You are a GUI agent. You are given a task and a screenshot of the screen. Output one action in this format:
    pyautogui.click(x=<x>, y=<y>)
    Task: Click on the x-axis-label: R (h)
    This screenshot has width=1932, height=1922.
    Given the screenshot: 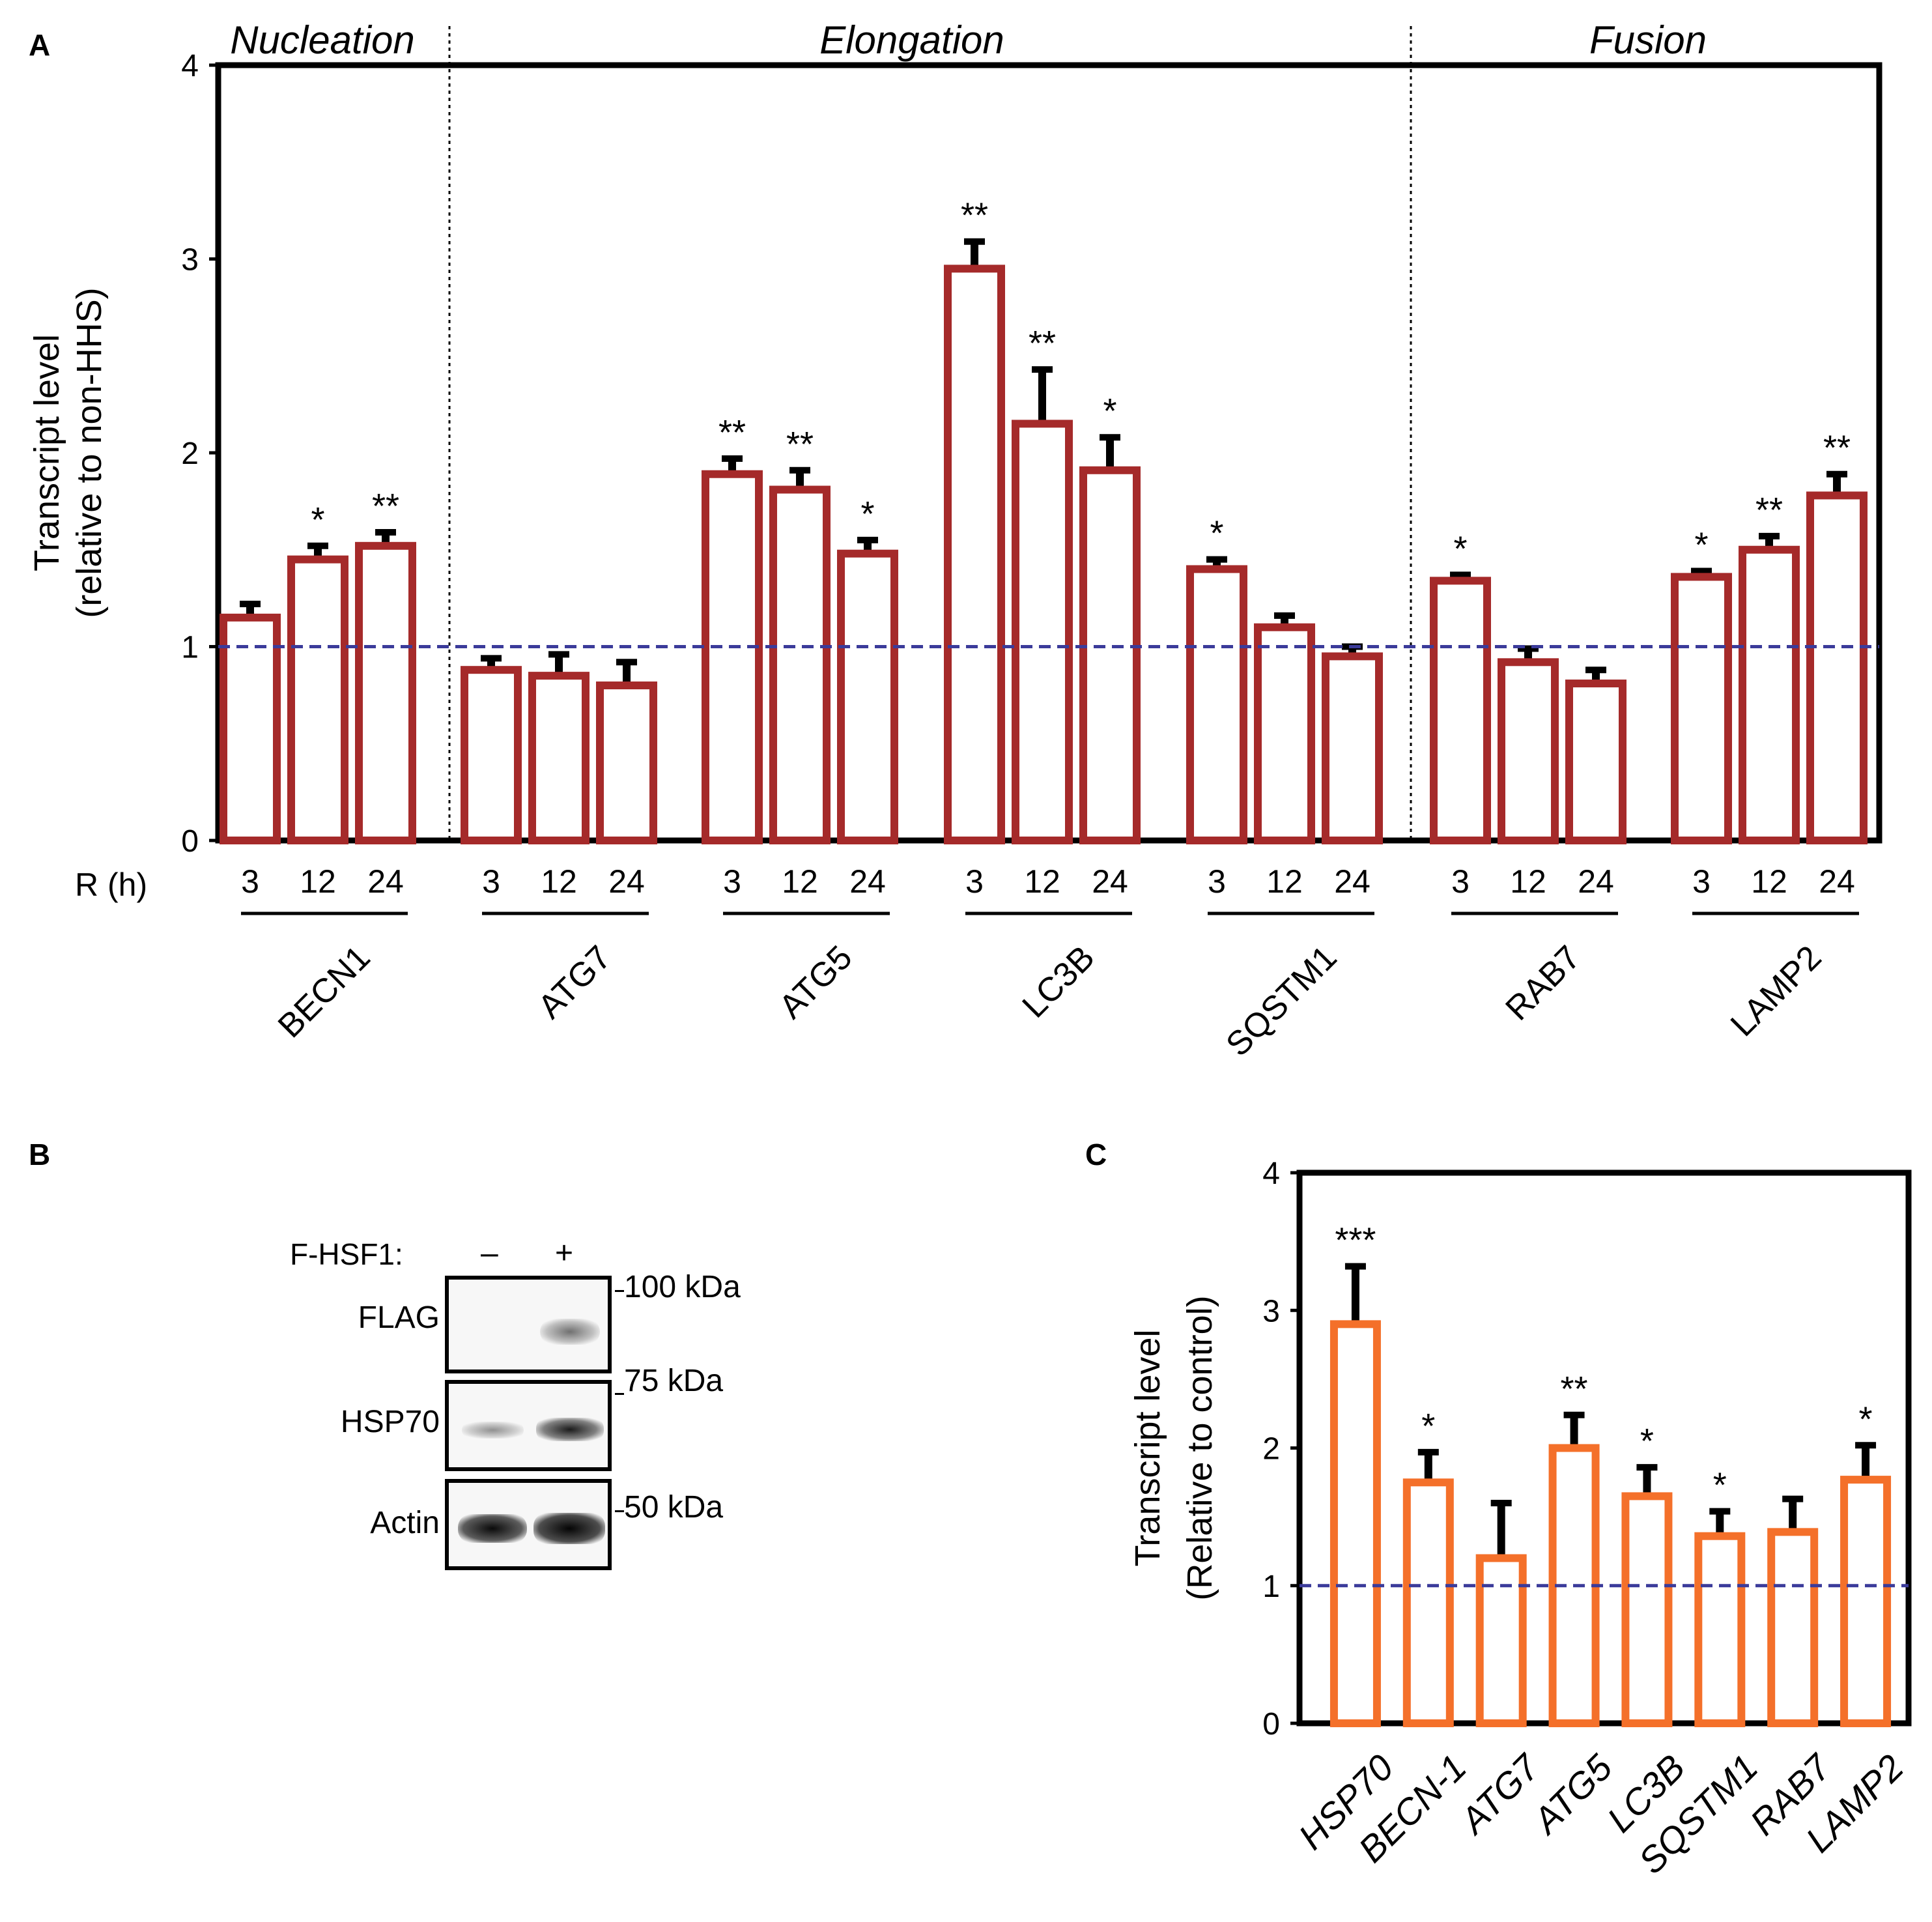 What is the action you would take?
    pyautogui.click(x=111, y=885)
    